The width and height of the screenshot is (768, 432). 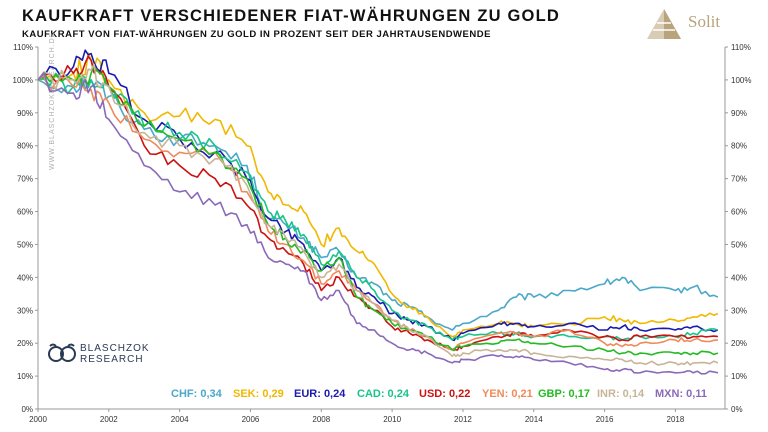 I want to click on bull-bear-icon, so click(x=62, y=352).